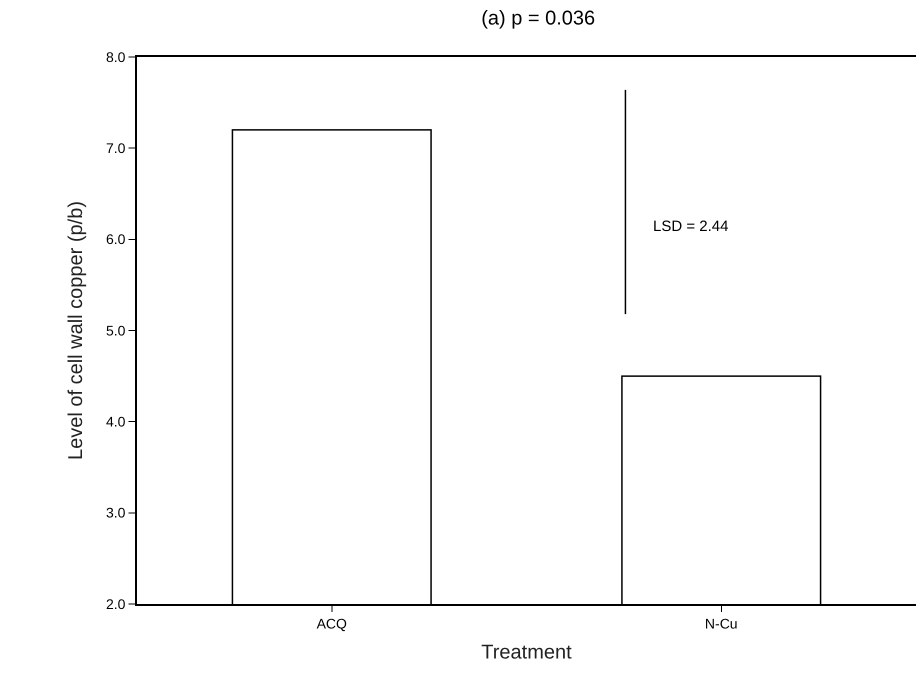 The image size is (916, 685). Describe the element at coordinates (116, 56) in the screenshot. I see `y-tick-label: 8.0` at that location.